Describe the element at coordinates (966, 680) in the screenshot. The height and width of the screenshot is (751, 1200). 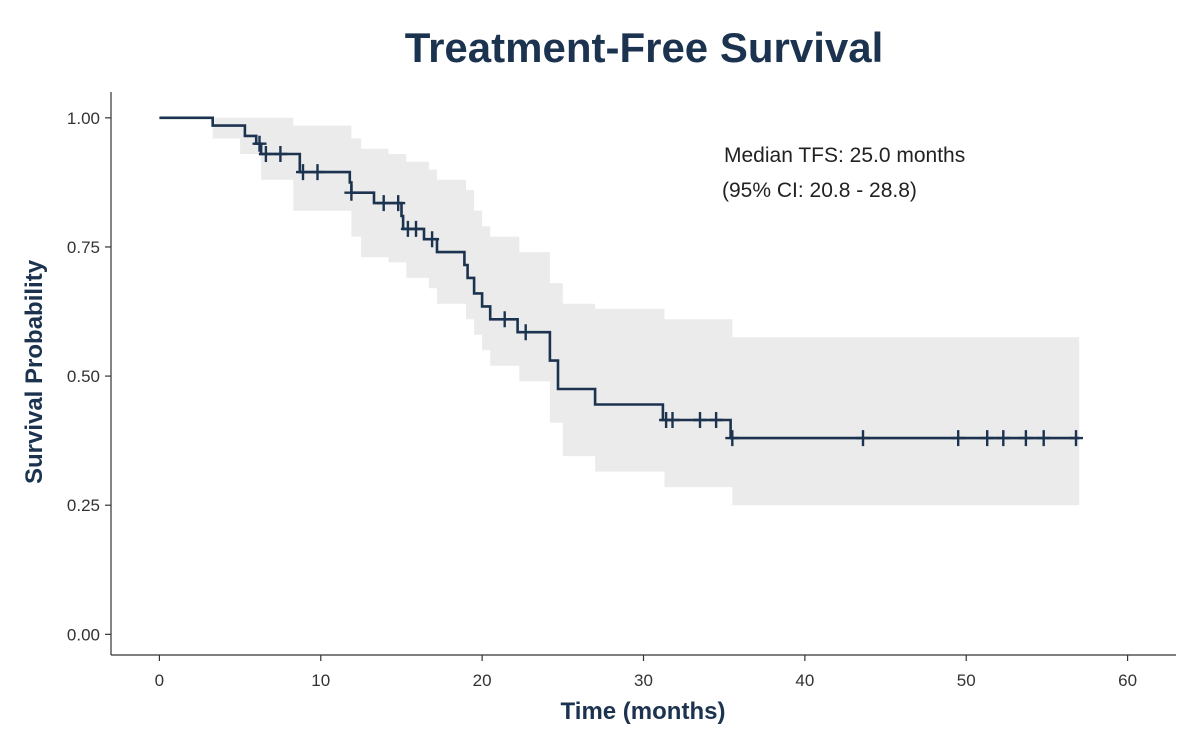
I see `x-tick-label: 50` at that location.